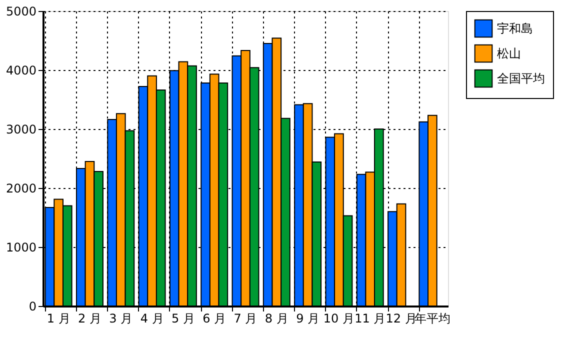 The width and height of the screenshot is (568, 341). I want to click on x-tick-label: 7 月, so click(246, 319).